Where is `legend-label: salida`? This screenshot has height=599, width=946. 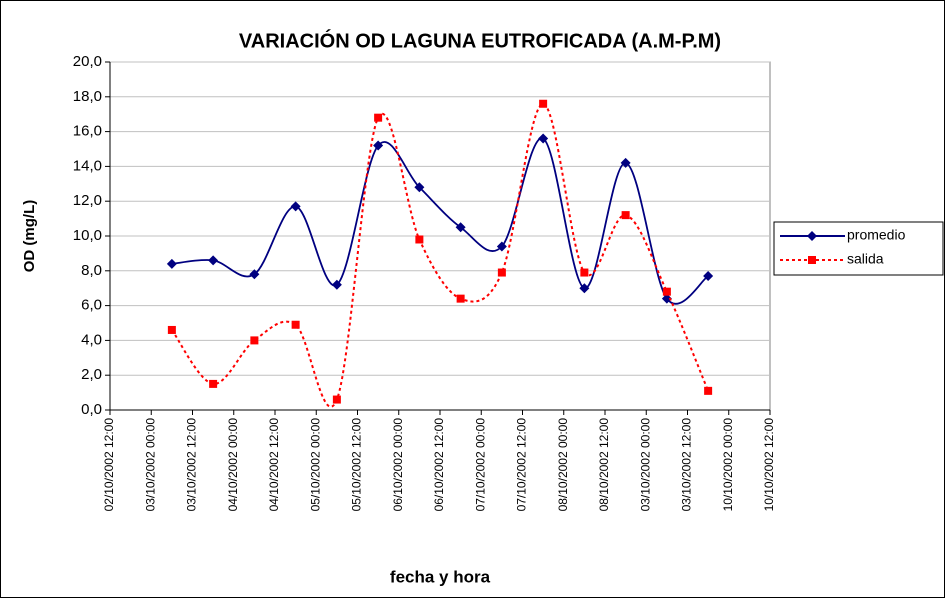
legend-label: salida is located at coordinates (865, 259).